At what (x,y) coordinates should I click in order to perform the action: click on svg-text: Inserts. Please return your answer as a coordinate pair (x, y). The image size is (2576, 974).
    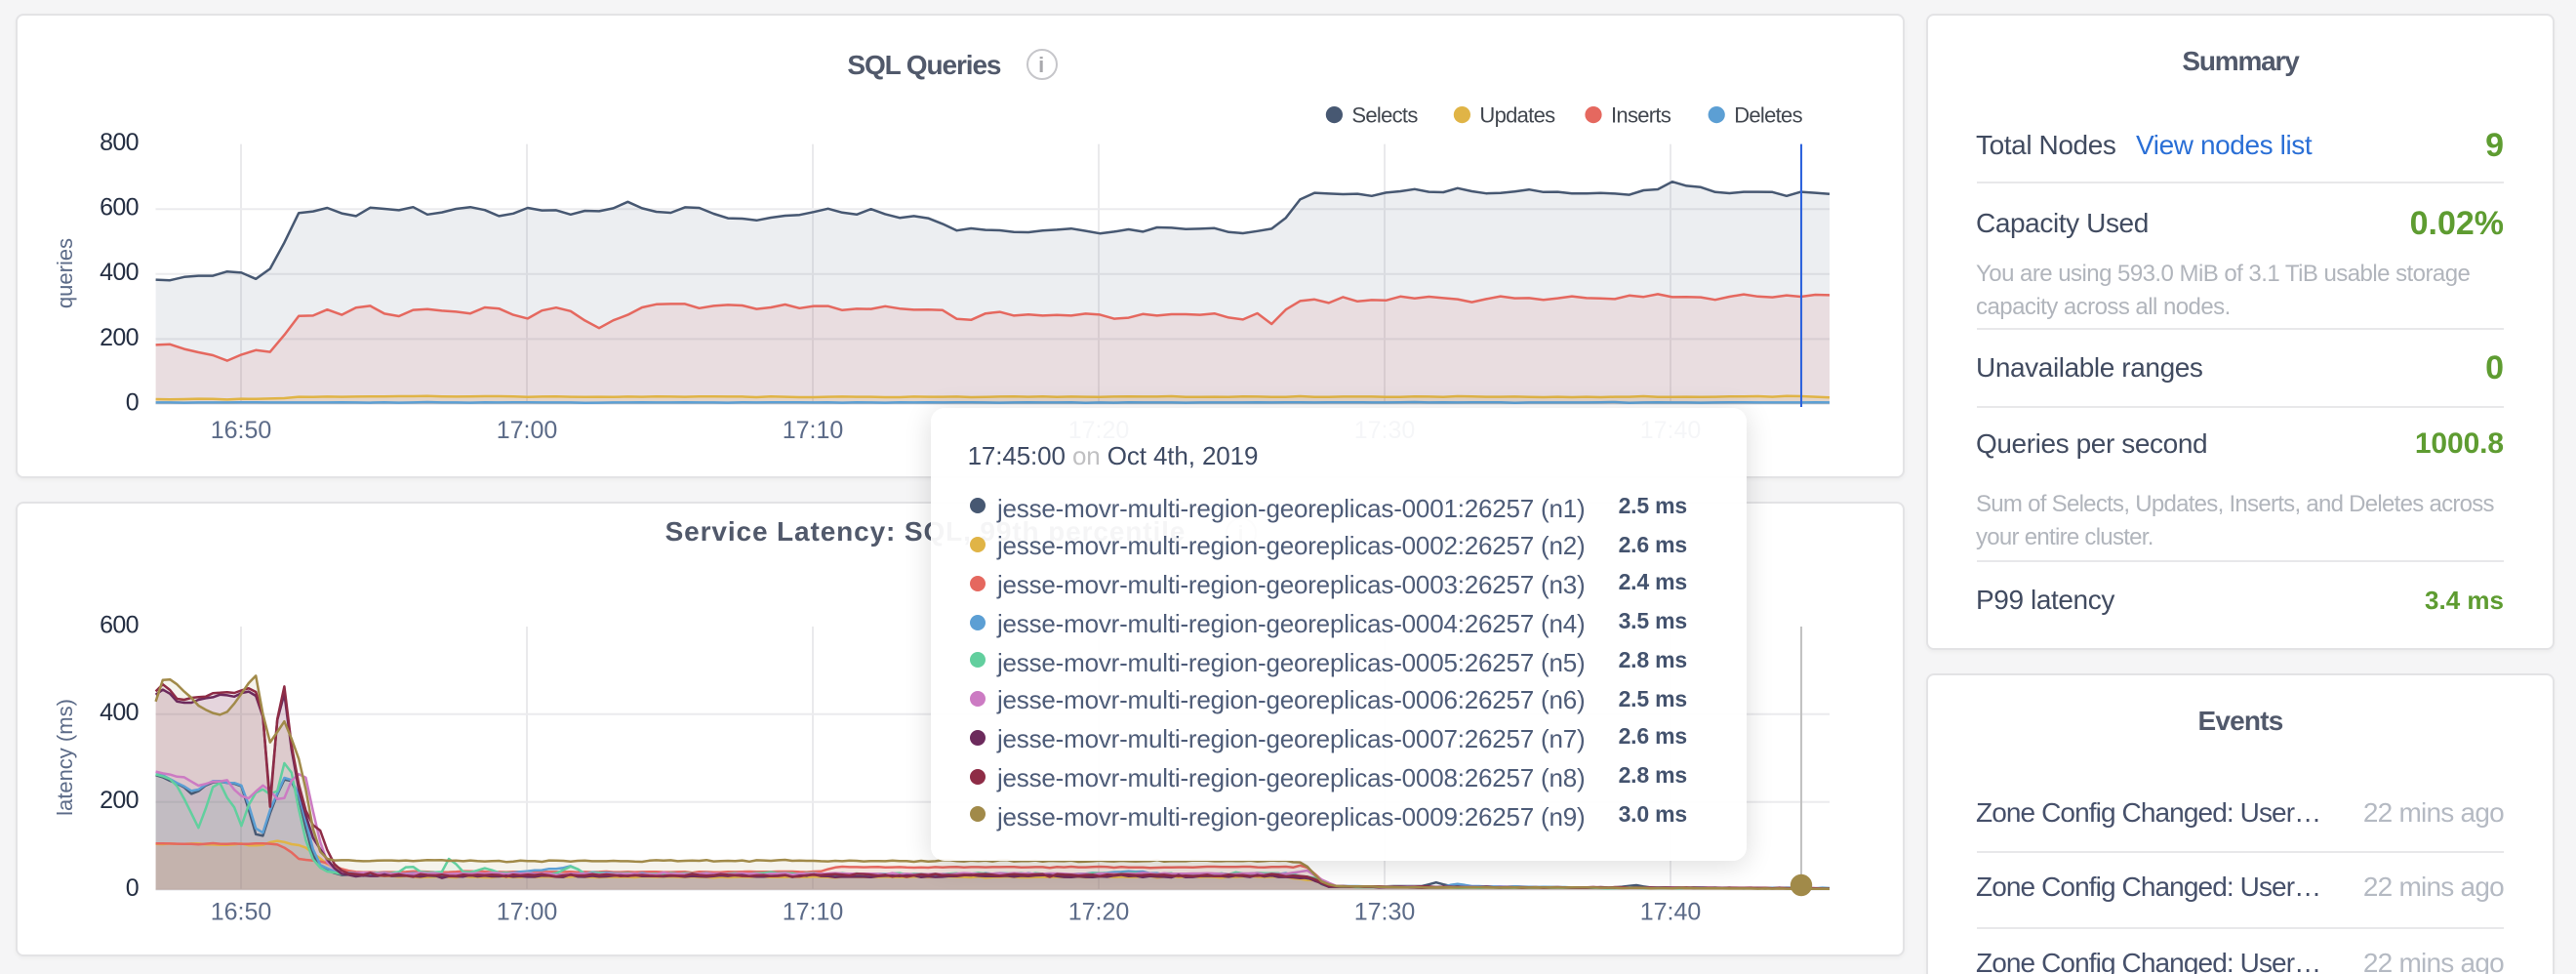
    Looking at the image, I should click on (1641, 115).